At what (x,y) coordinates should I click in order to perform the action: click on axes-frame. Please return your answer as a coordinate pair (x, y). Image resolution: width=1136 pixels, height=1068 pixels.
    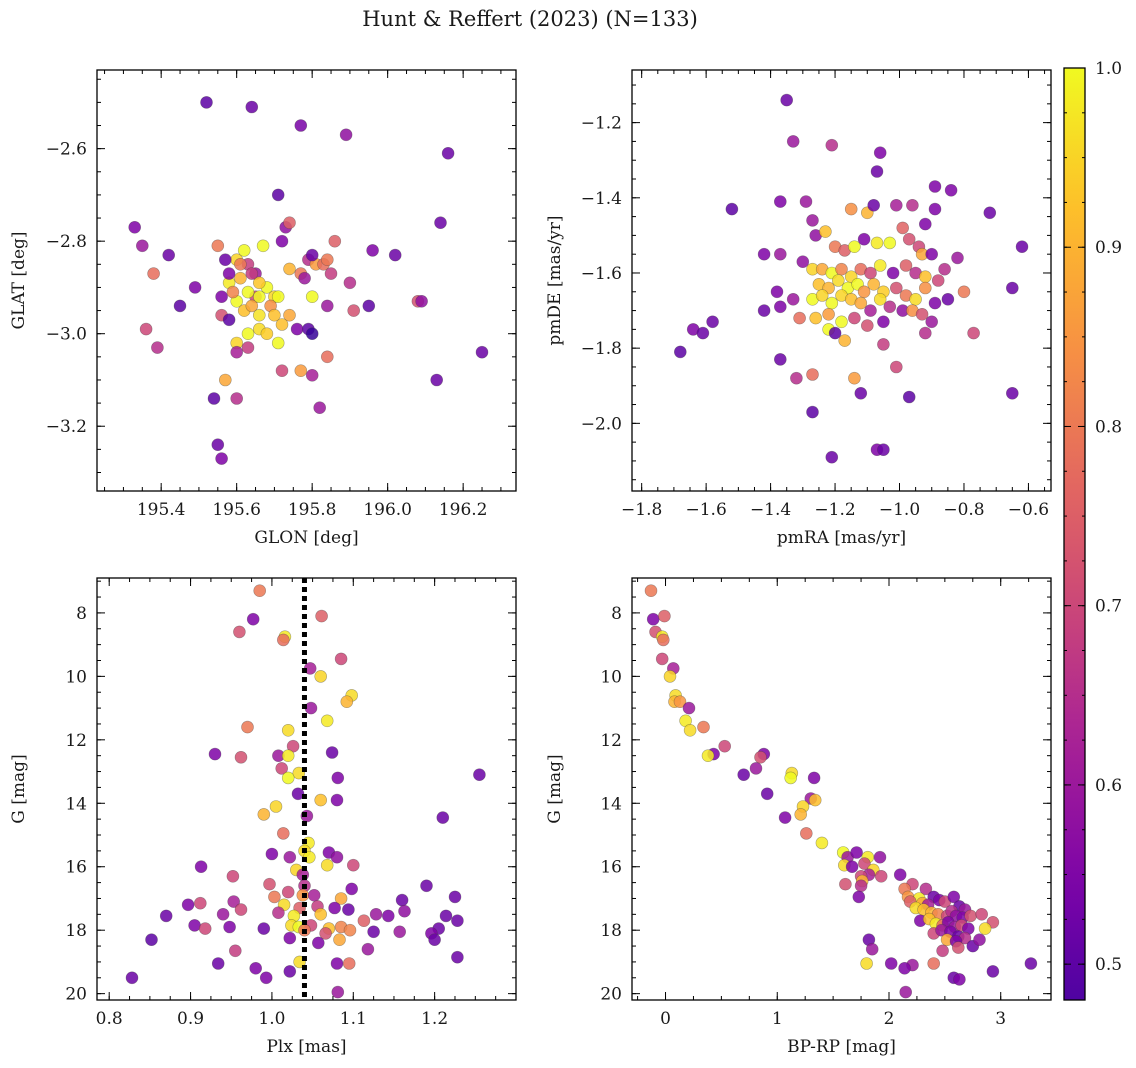
    Looking at the image, I should click on (841, 789).